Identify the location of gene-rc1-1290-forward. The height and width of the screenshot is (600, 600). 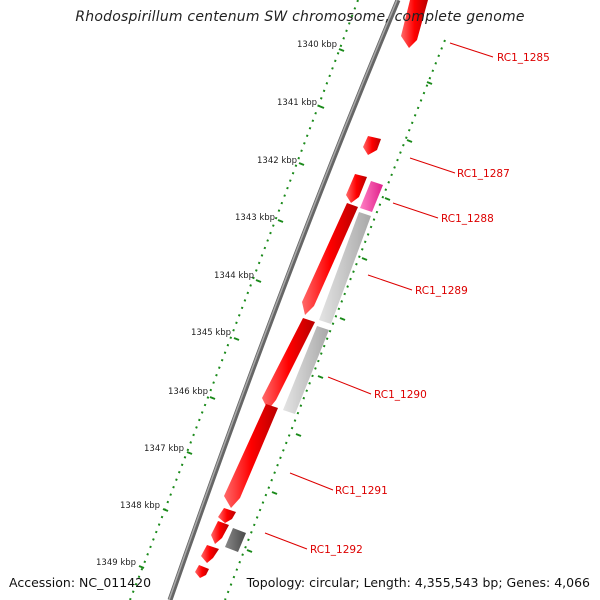
(288, 364).